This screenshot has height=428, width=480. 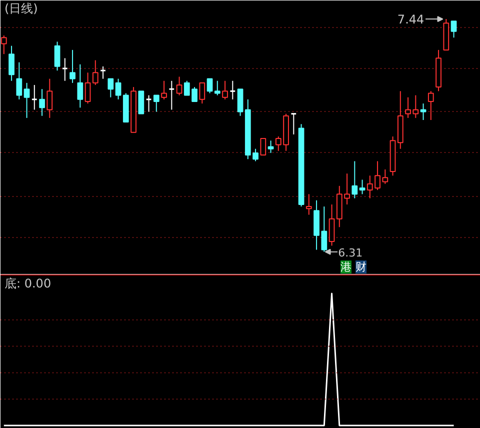 I want to click on annotation: 港, so click(x=346, y=267).